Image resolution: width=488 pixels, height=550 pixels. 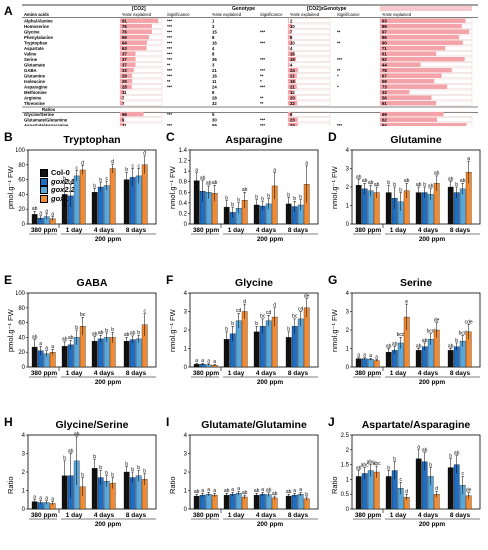 I want to click on table-cell: 11, so click(x=124, y=92).